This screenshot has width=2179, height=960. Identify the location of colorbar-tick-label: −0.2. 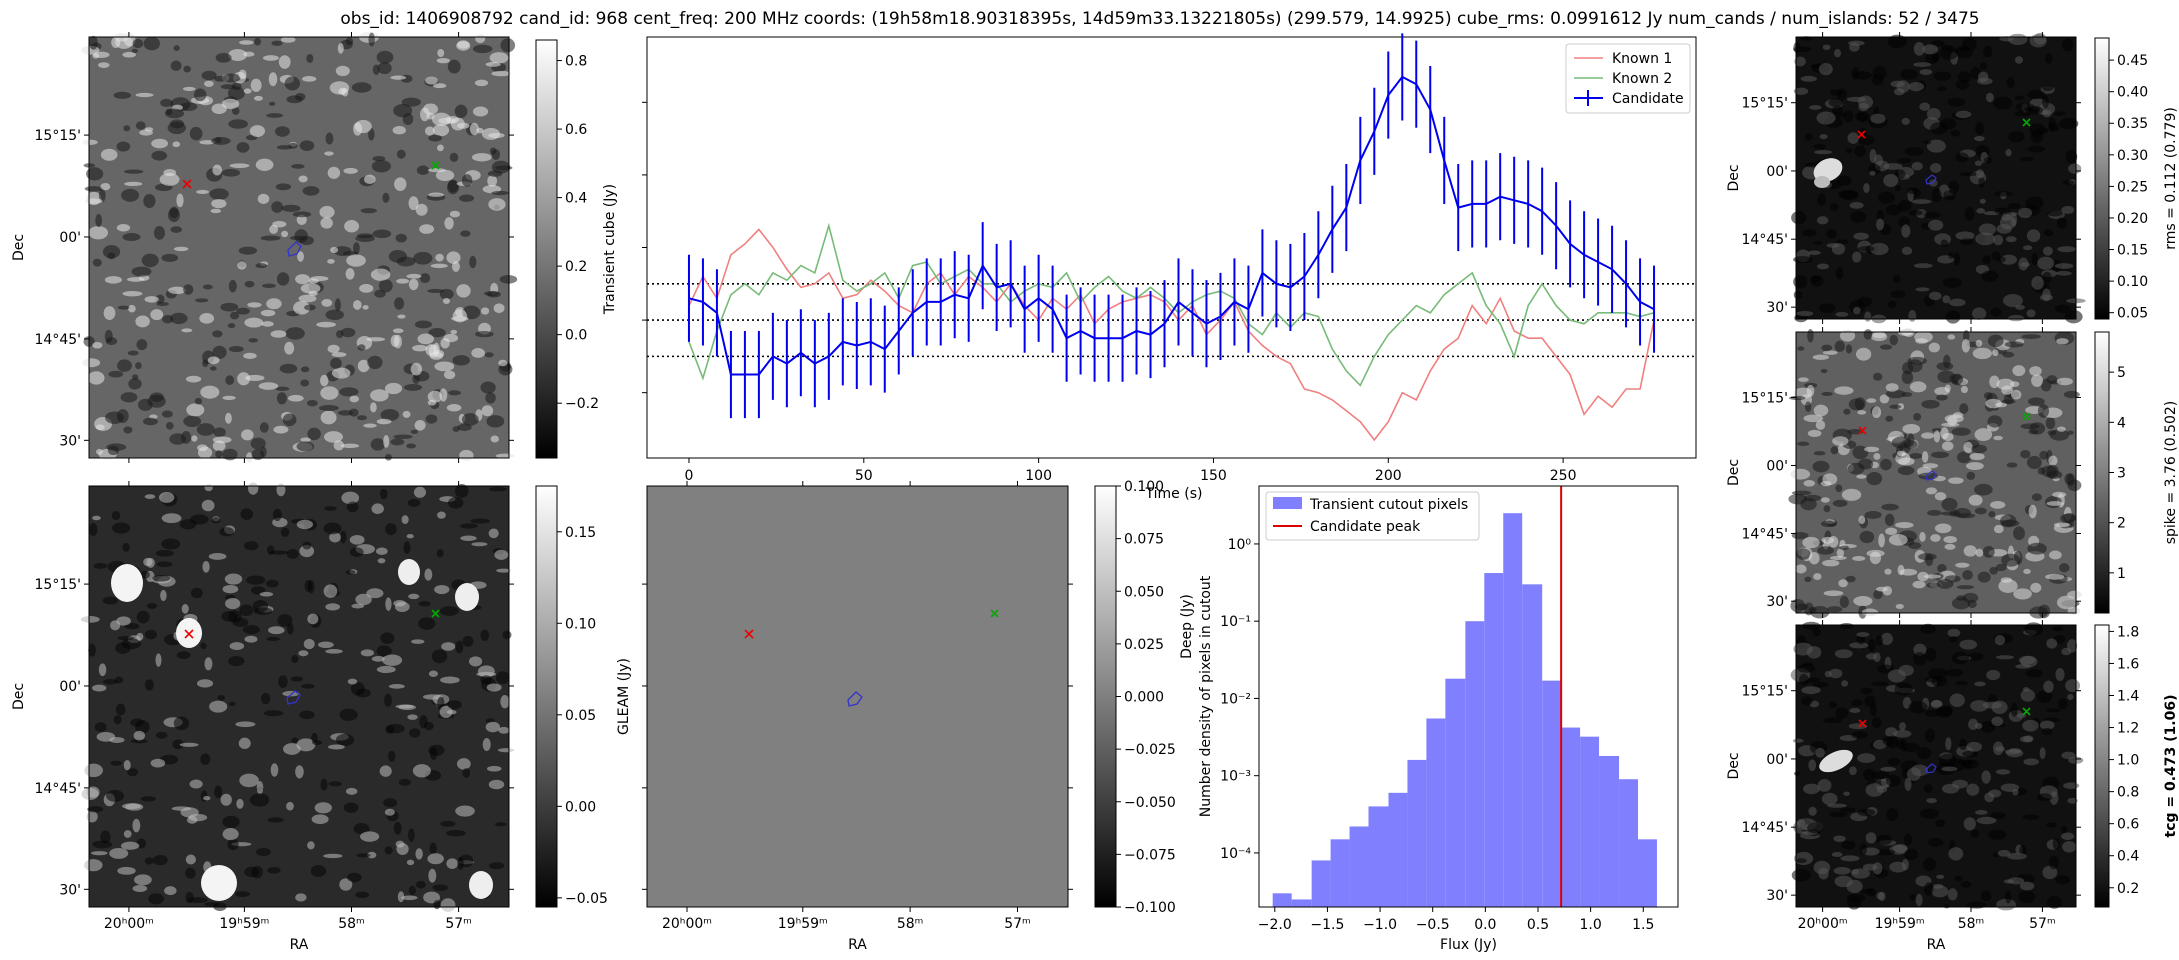
(582, 404).